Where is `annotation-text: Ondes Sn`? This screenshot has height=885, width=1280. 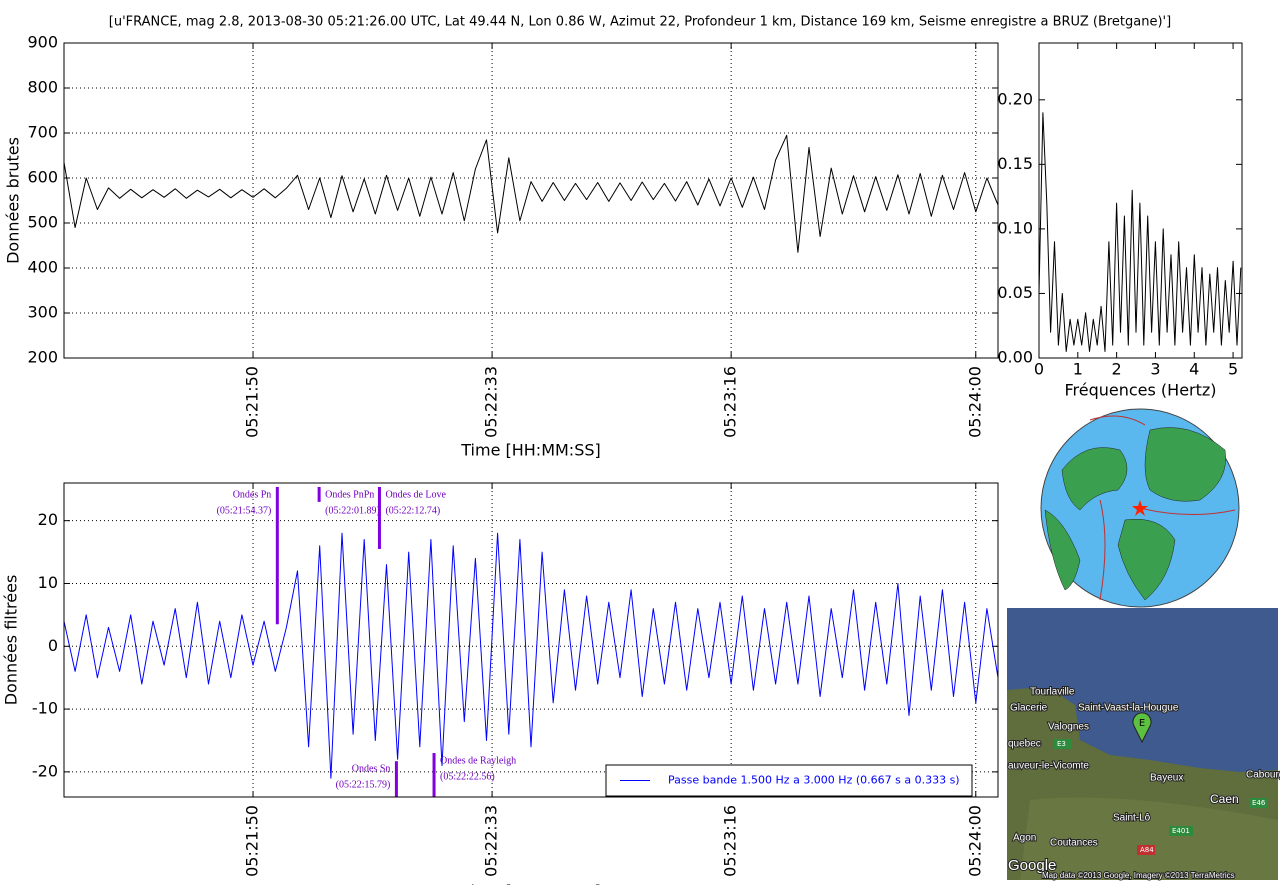
annotation-text: Ondes Sn is located at coordinates (371, 769).